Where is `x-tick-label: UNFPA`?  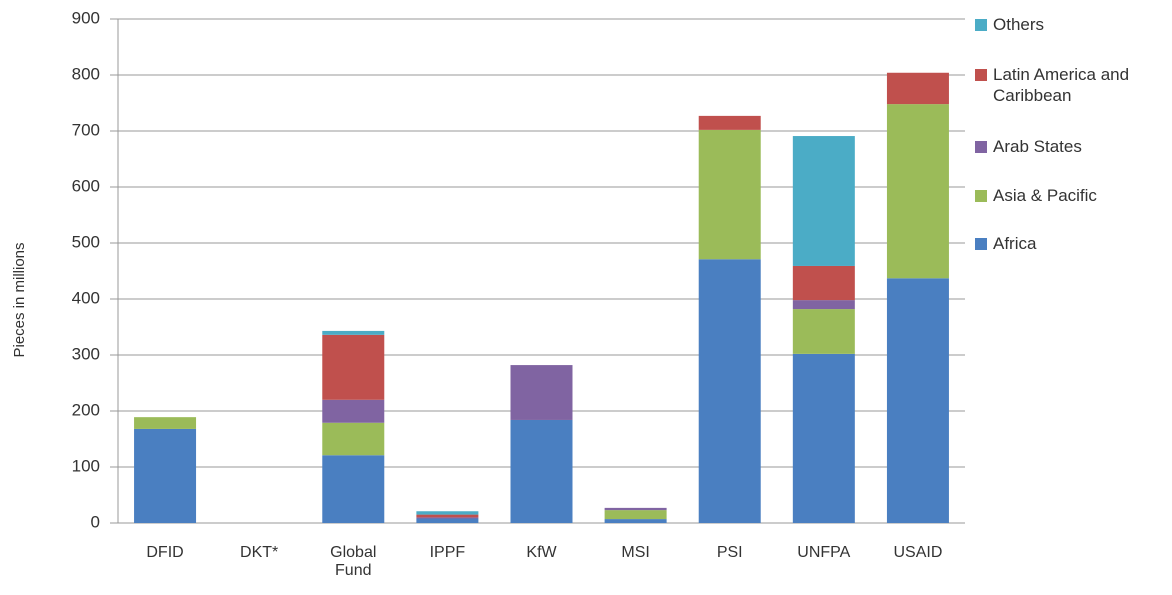
x-tick-label: UNFPA is located at coordinates (824, 552).